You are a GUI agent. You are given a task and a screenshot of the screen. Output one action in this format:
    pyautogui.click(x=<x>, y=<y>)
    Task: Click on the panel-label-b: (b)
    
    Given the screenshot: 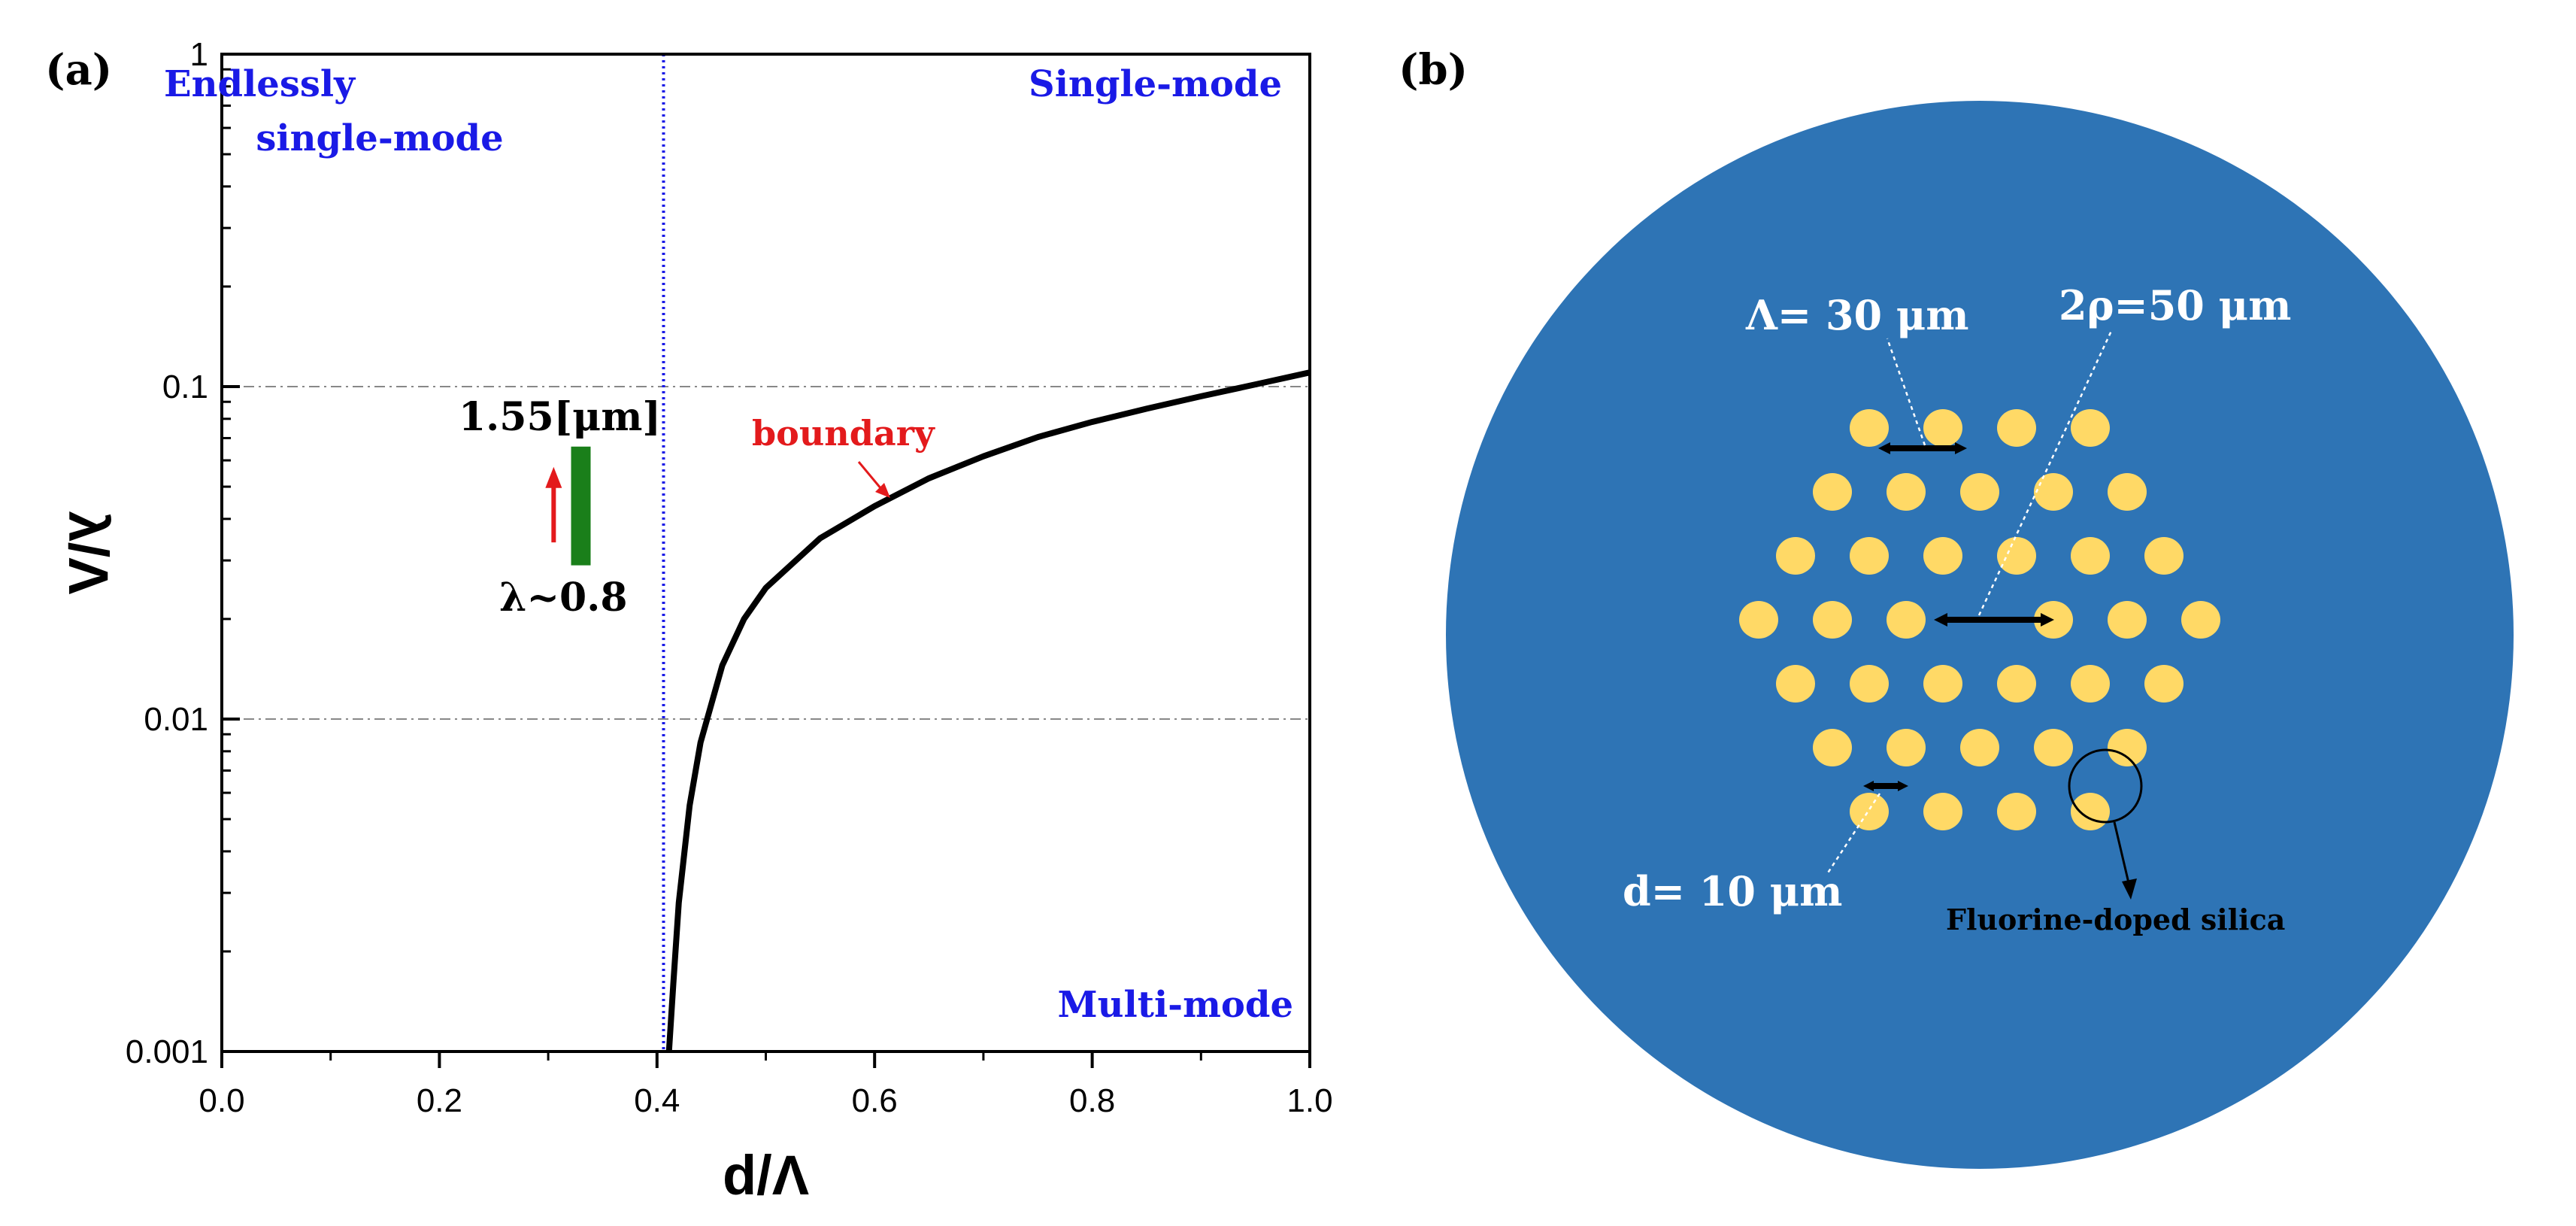 What is the action you would take?
    pyautogui.click(x=1433, y=70)
    